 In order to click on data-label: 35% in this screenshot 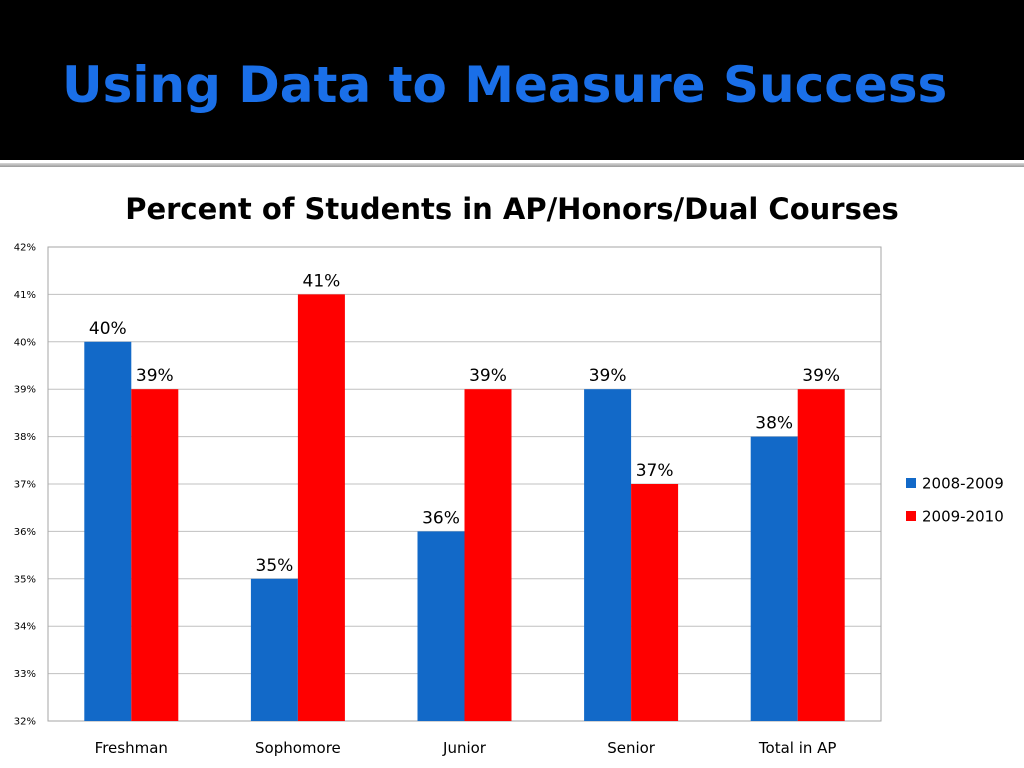, I will do `click(275, 566)`.